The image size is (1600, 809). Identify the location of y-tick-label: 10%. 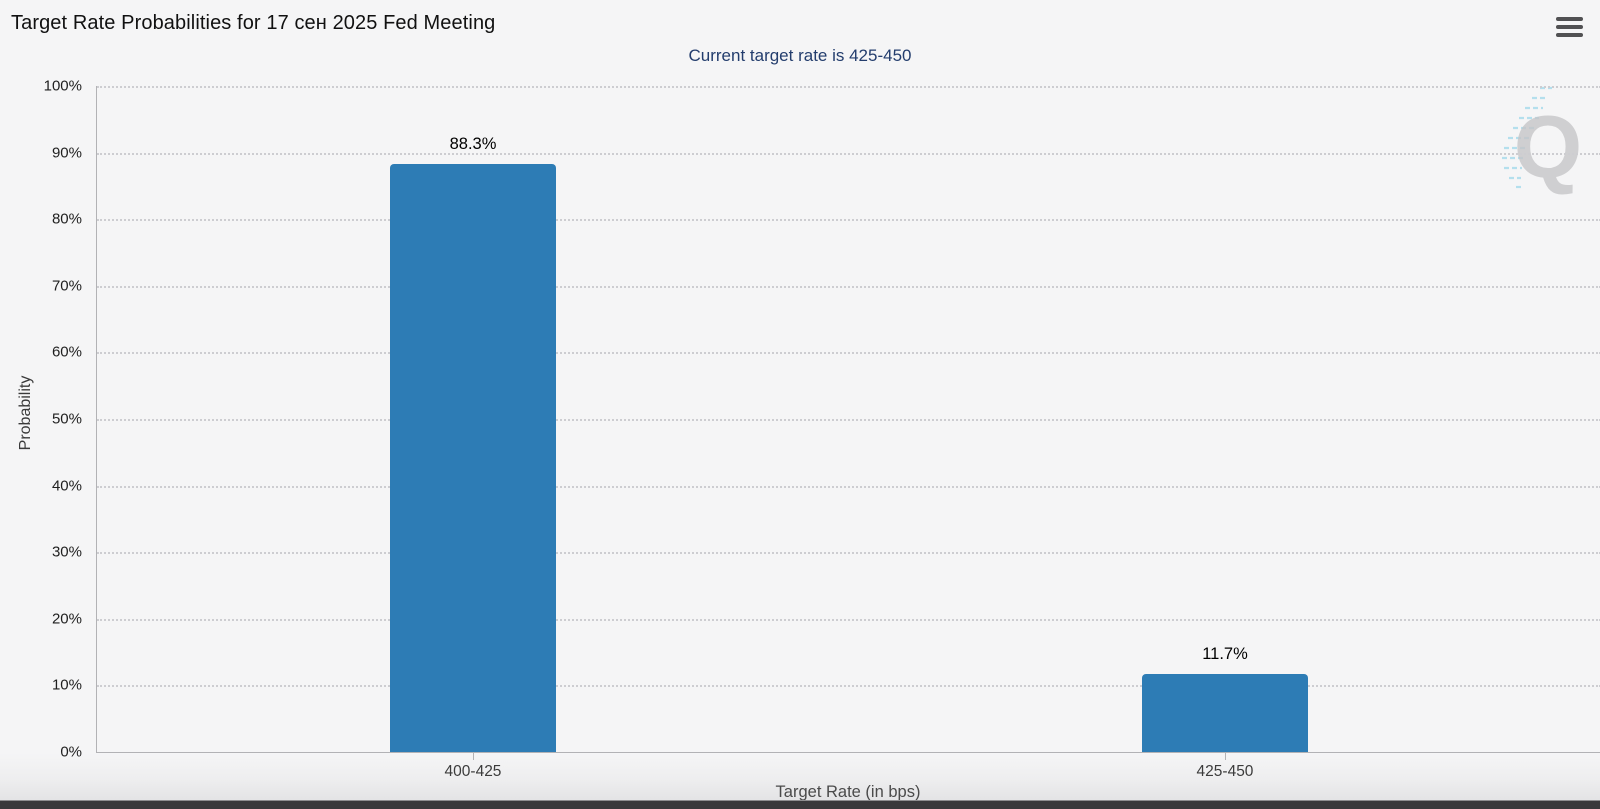
(66, 685).